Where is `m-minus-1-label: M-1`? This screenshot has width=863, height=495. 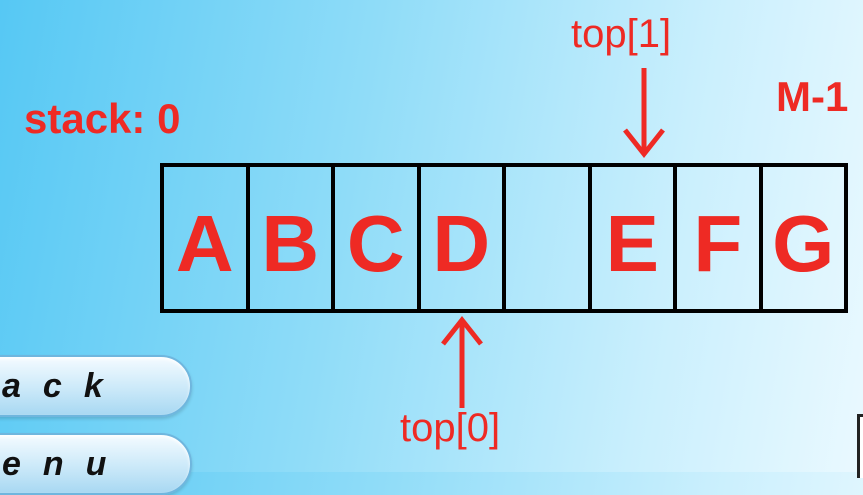 m-minus-1-label: M-1 is located at coordinates (812, 96).